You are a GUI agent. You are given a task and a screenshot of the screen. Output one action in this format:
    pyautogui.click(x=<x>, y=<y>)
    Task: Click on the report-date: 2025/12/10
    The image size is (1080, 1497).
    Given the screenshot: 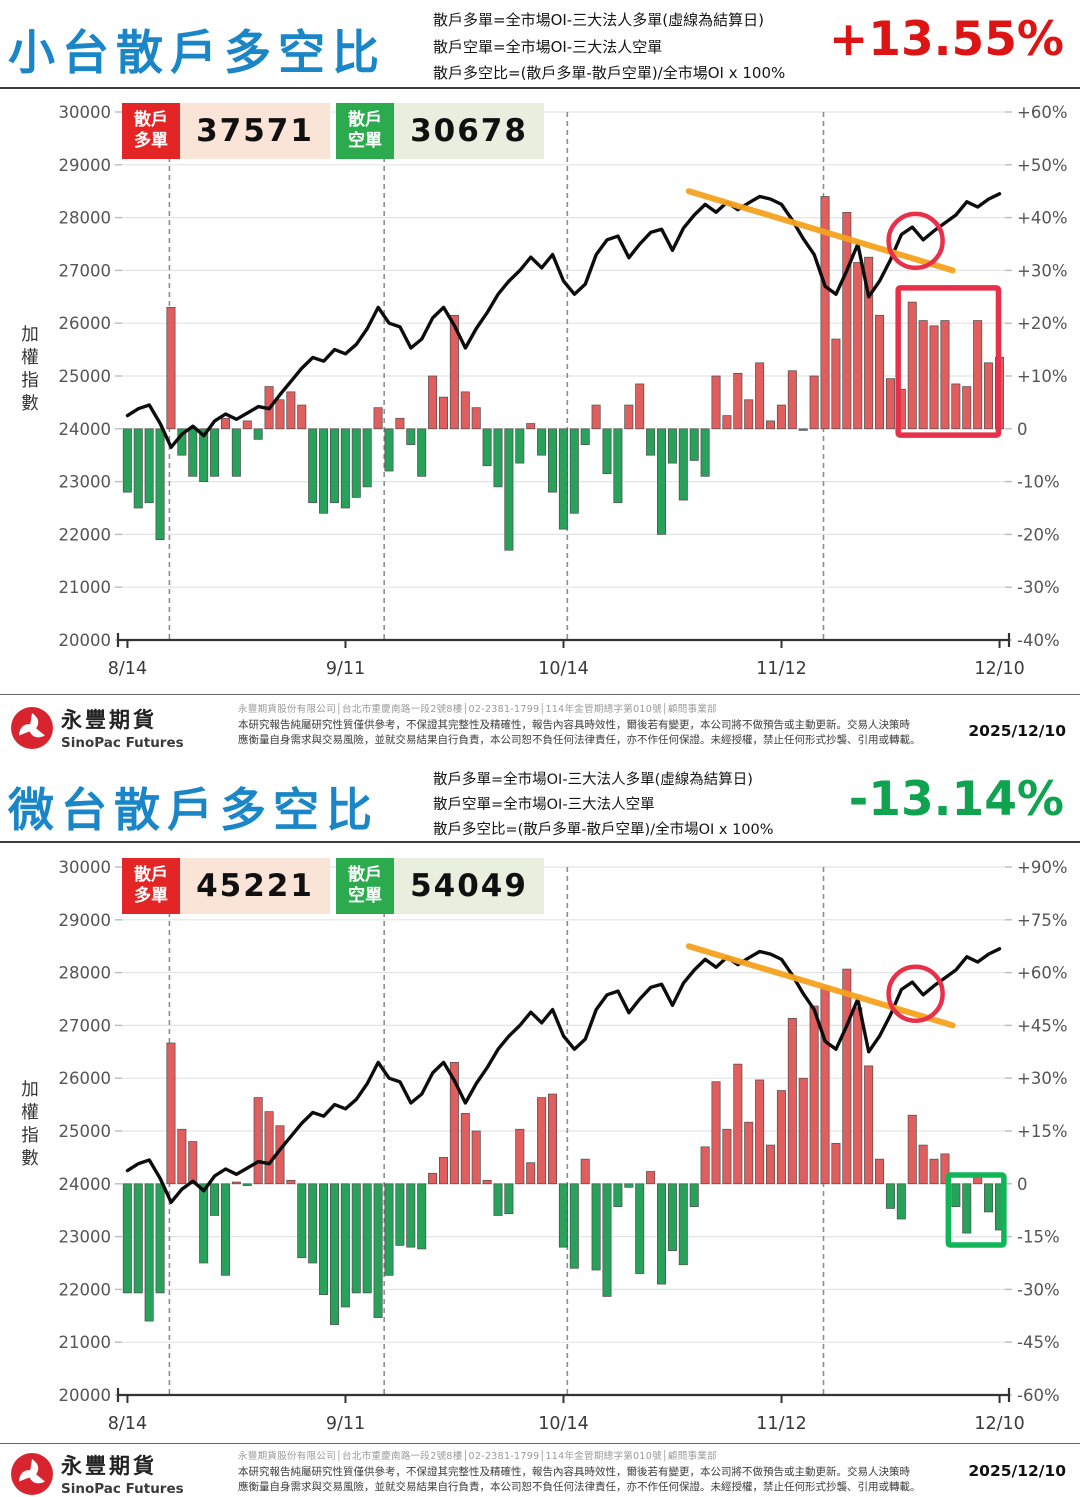 What is the action you would take?
    pyautogui.click(x=1017, y=731)
    